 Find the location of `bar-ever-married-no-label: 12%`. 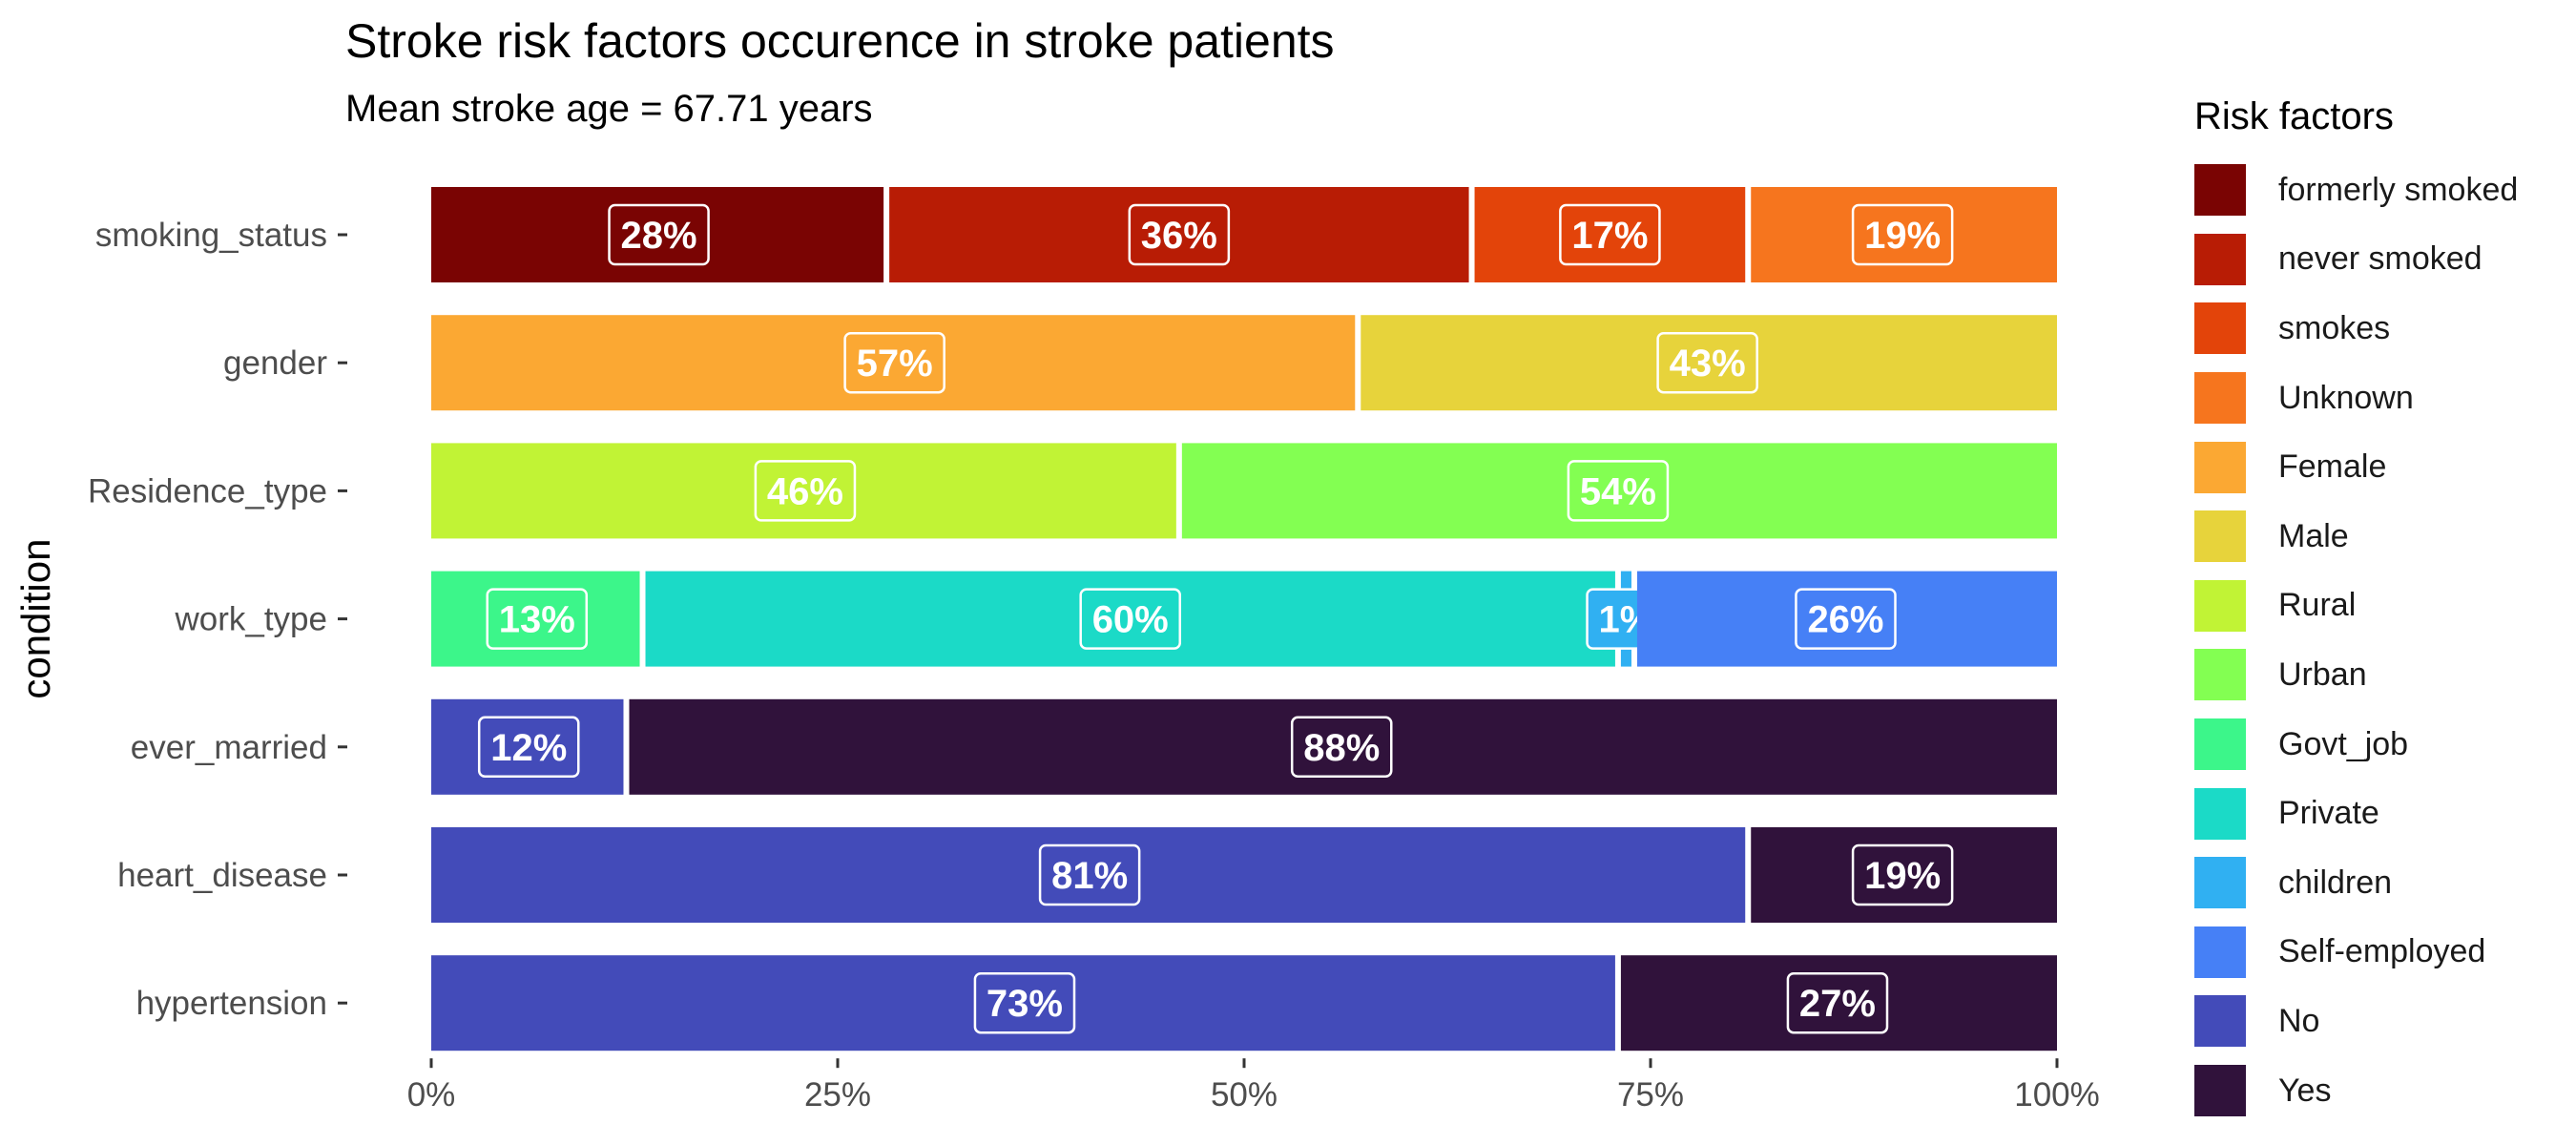

bar-ever-married-no-label: 12% is located at coordinates (528, 748).